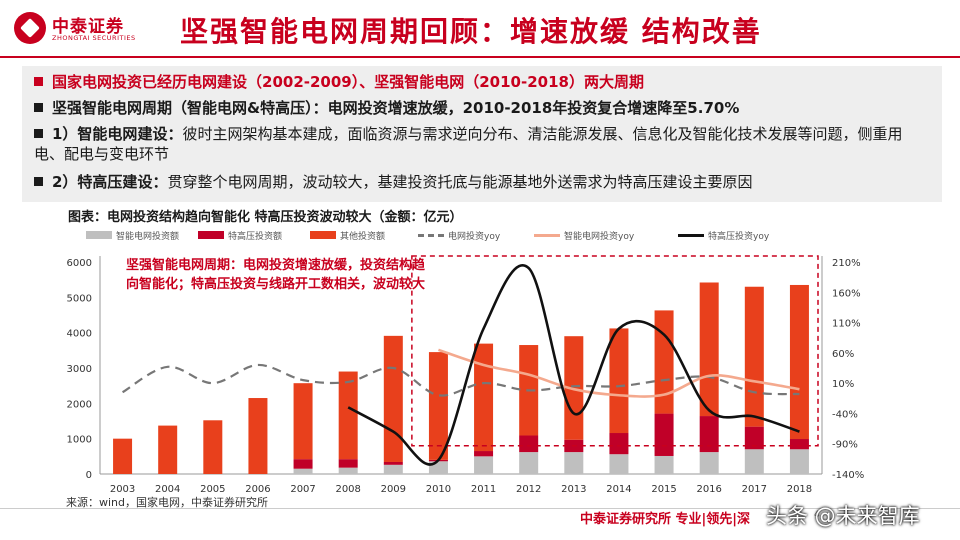 This screenshot has width=960, height=540. I want to click on y-tick-label-right: 60%, so click(843, 354).